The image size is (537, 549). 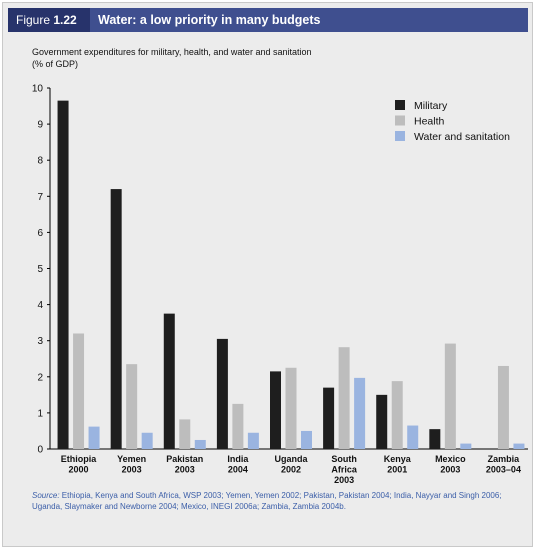 What do you see at coordinates (291, 470) in the screenshot?
I see `x-tick-label: 2002` at bounding box center [291, 470].